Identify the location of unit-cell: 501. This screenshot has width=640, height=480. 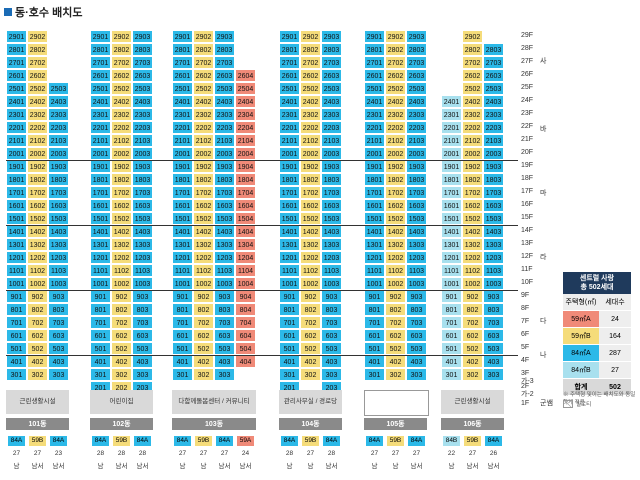
(451, 348).